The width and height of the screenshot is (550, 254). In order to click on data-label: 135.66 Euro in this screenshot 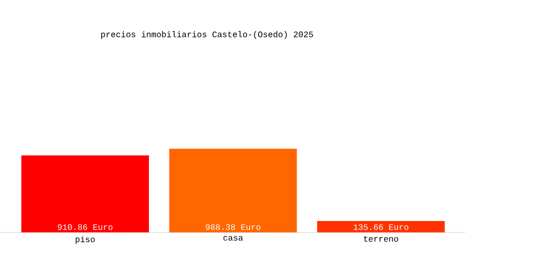, I will do `click(381, 227)`.